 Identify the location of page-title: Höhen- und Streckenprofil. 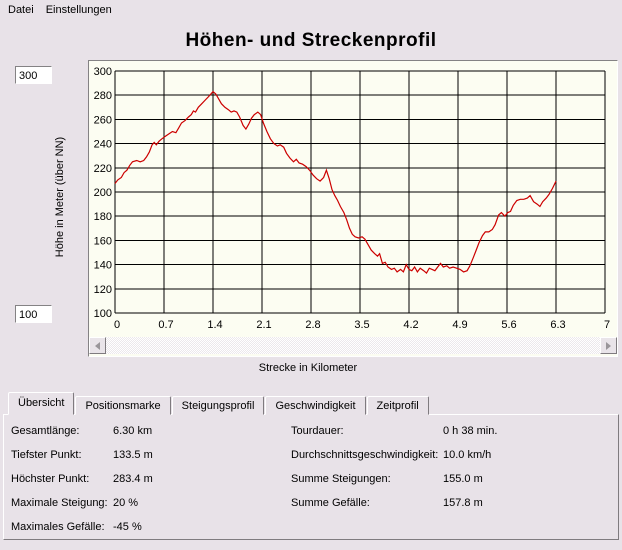
(311, 40).